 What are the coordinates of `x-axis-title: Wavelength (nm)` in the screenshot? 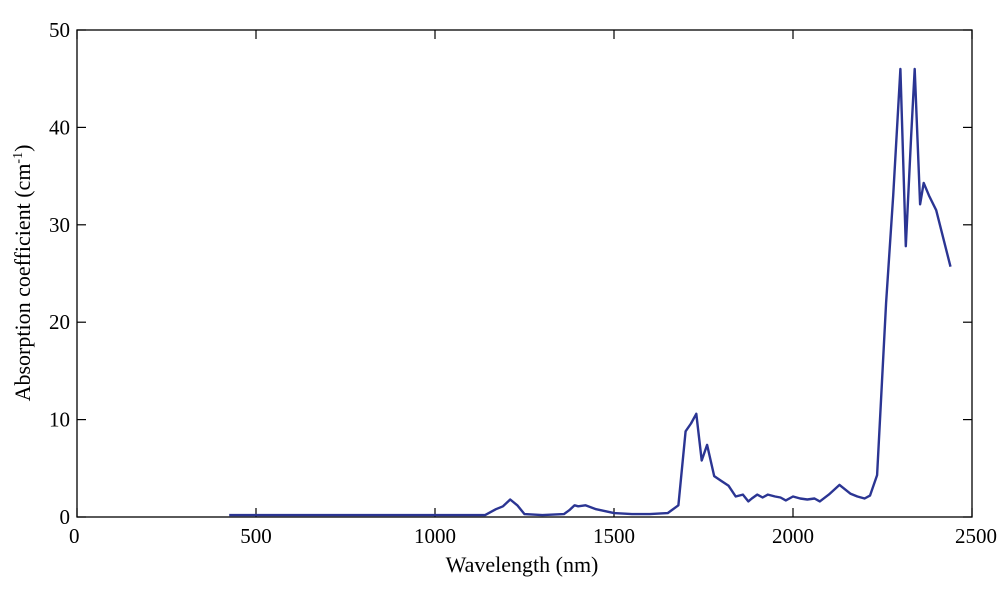 It's located at (522, 564).